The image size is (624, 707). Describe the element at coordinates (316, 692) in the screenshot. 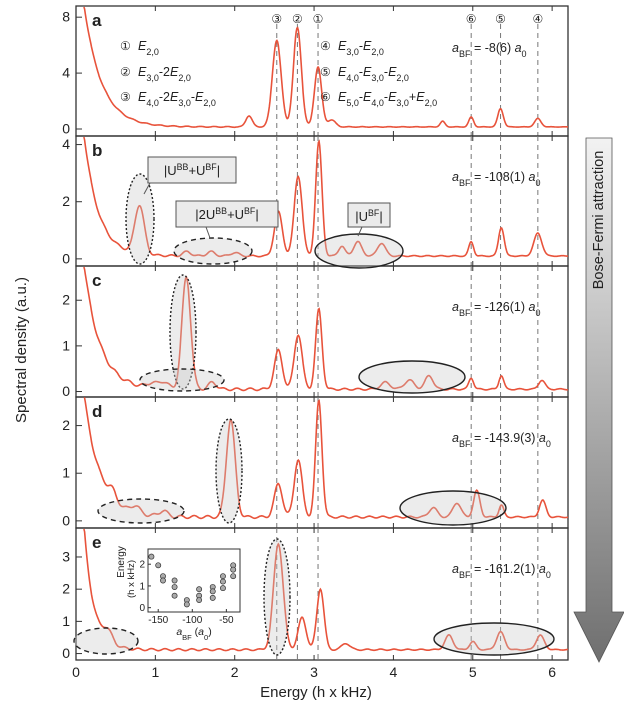

I see `x-axis-label: Energy (h x kHz)` at that location.